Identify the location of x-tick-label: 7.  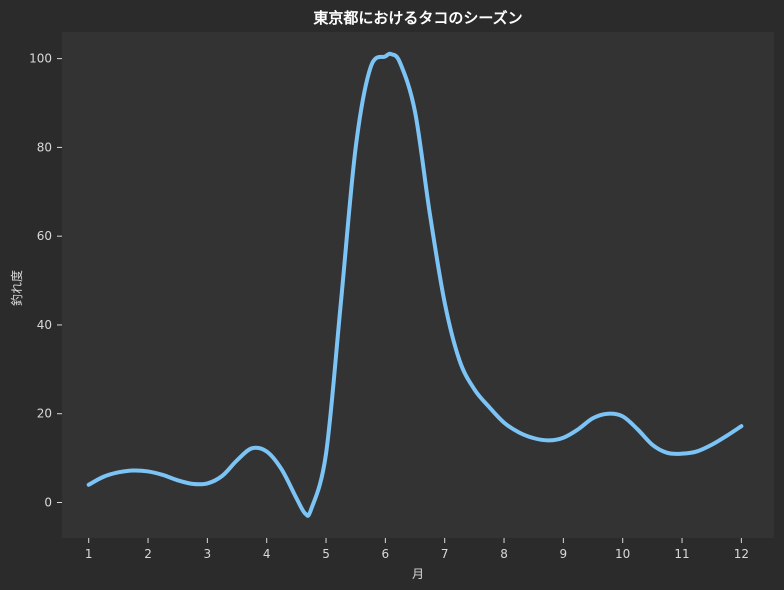
(445, 554).